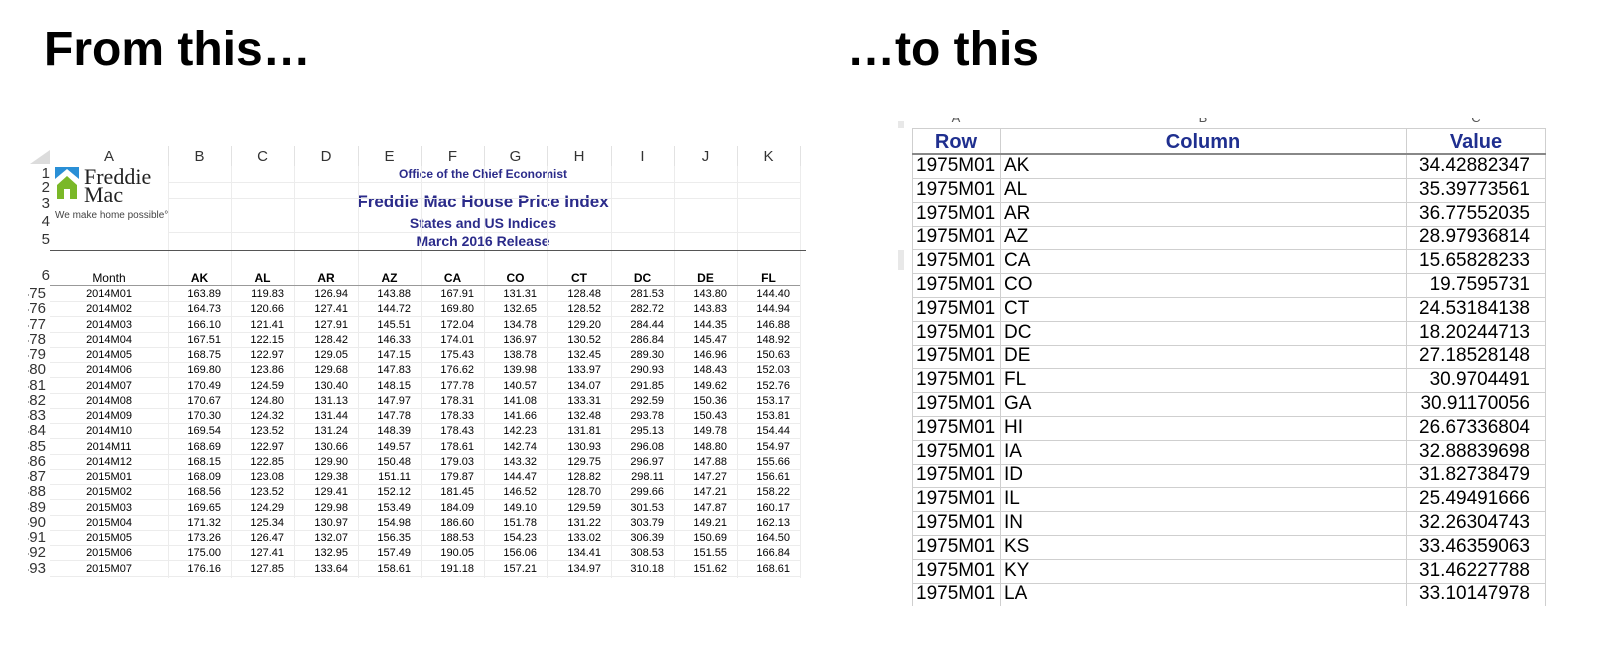  What do you see at coordinates (37, 522) in the screenshot?
I see `row-number: 490` at bounding box center [37, 522].